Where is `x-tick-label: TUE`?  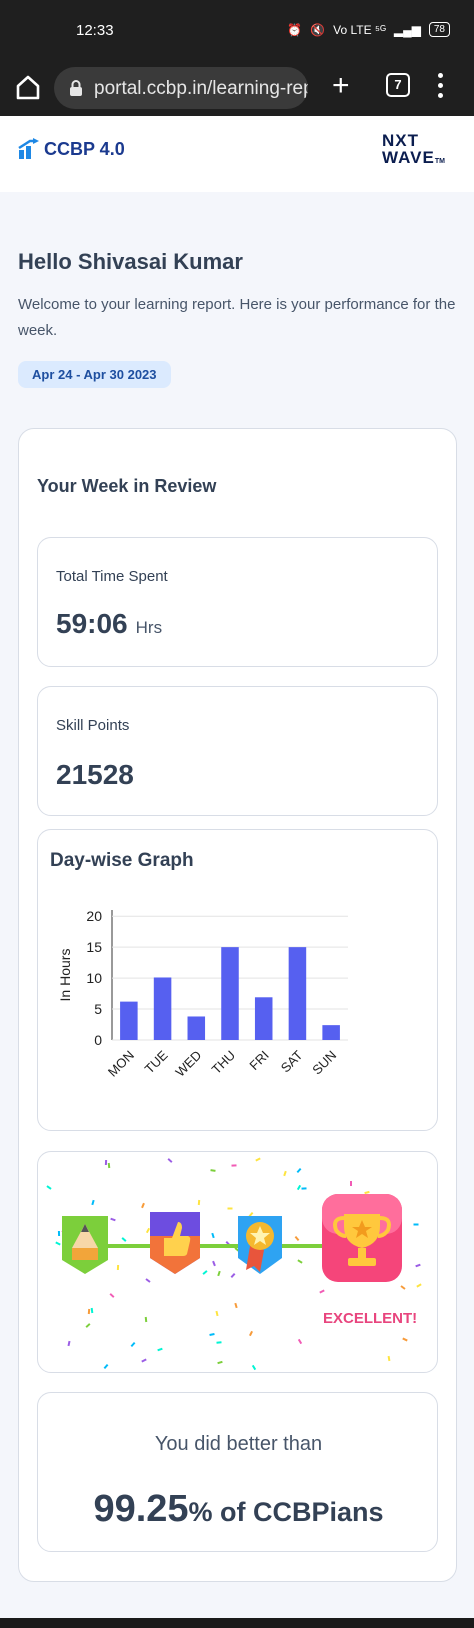 x-tick-label: TUE is located at coordinates (156, 1061).